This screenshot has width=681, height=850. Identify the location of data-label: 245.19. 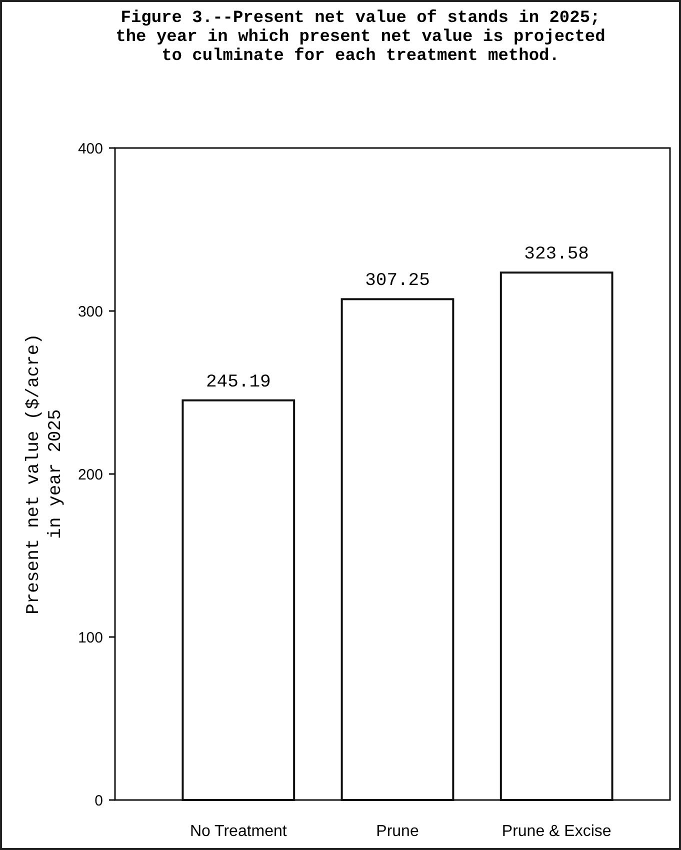
(238, 382).